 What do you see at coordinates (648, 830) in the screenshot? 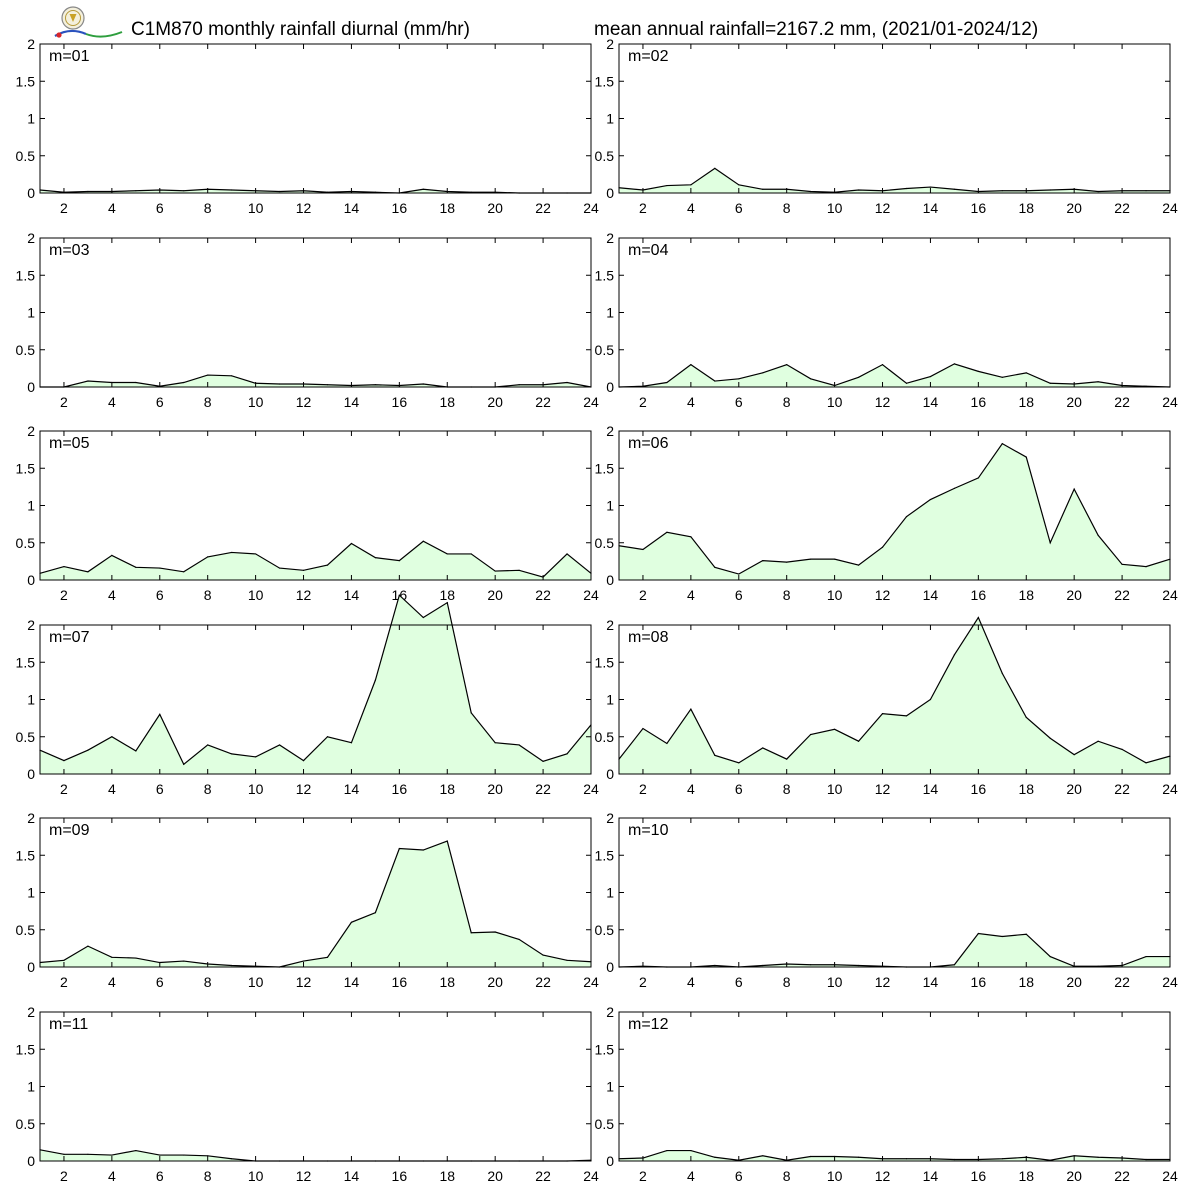
I see `month-label: m=10` at bounding box center [648, 830].